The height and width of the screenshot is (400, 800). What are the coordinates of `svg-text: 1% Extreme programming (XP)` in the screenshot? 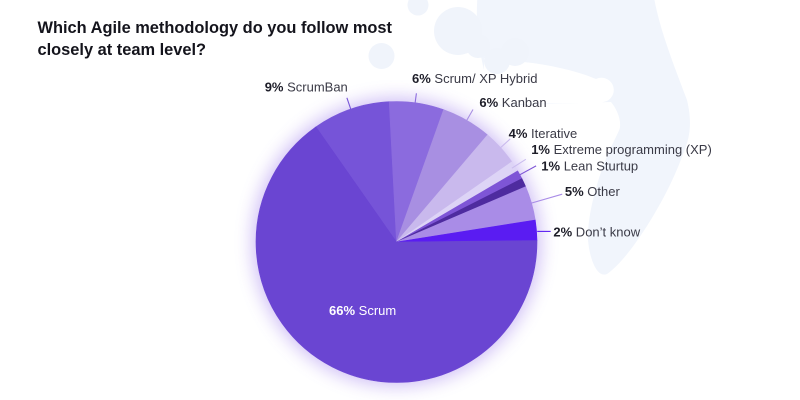 It's located at (621, 149).